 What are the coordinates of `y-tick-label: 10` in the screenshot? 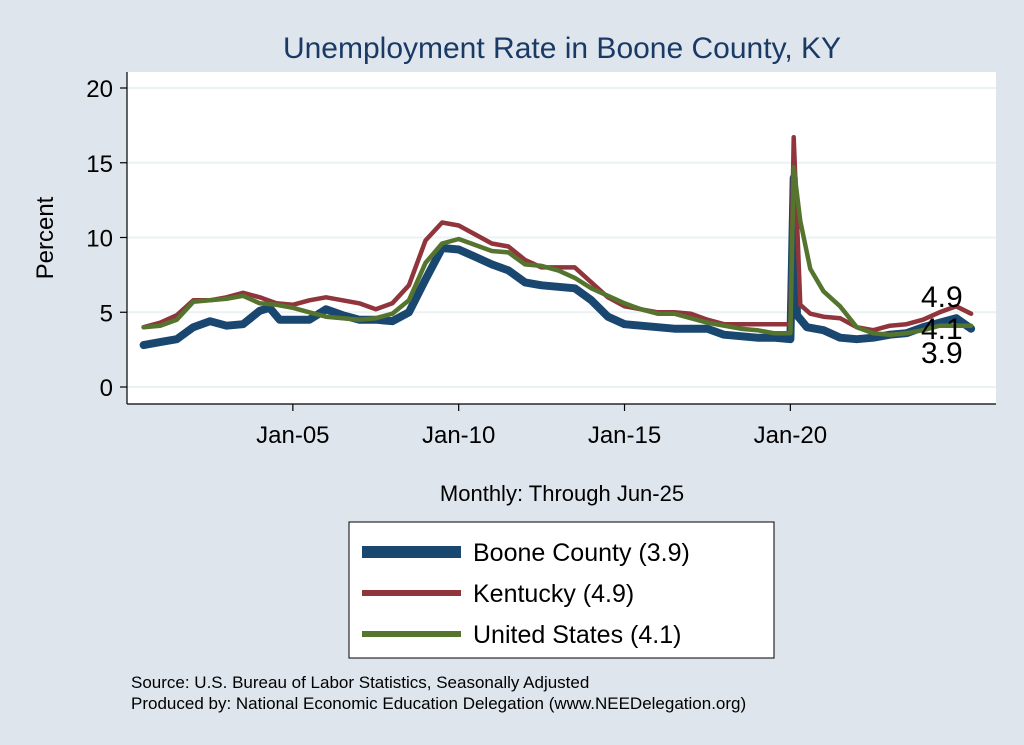 It's located at (99, 239).